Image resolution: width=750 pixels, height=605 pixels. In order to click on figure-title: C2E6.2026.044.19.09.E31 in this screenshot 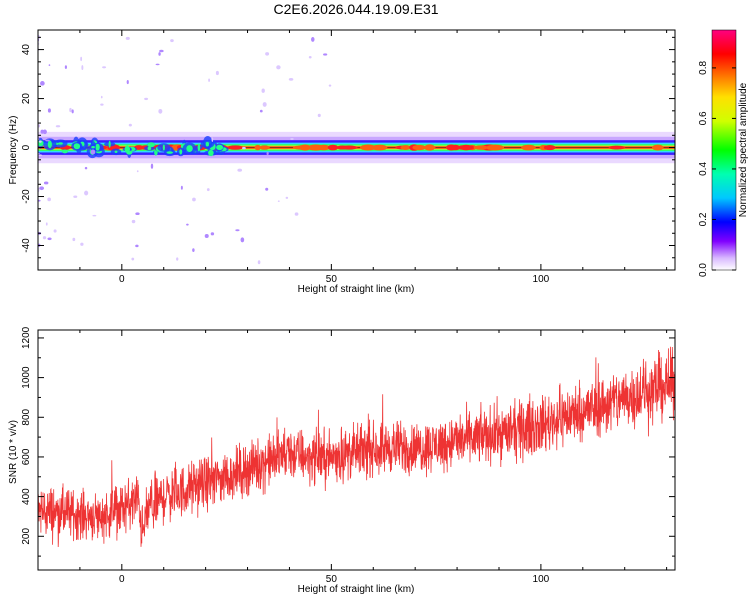, I will do `click(355, 9)`.